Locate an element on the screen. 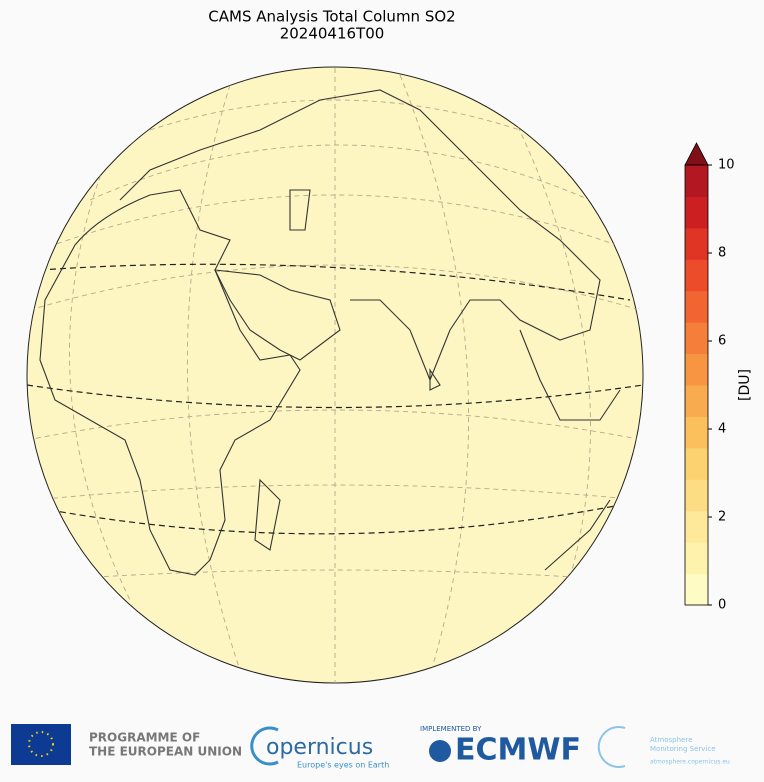  implemented-by: IMPLEMENTED BY is located at coordinates (451, 729).